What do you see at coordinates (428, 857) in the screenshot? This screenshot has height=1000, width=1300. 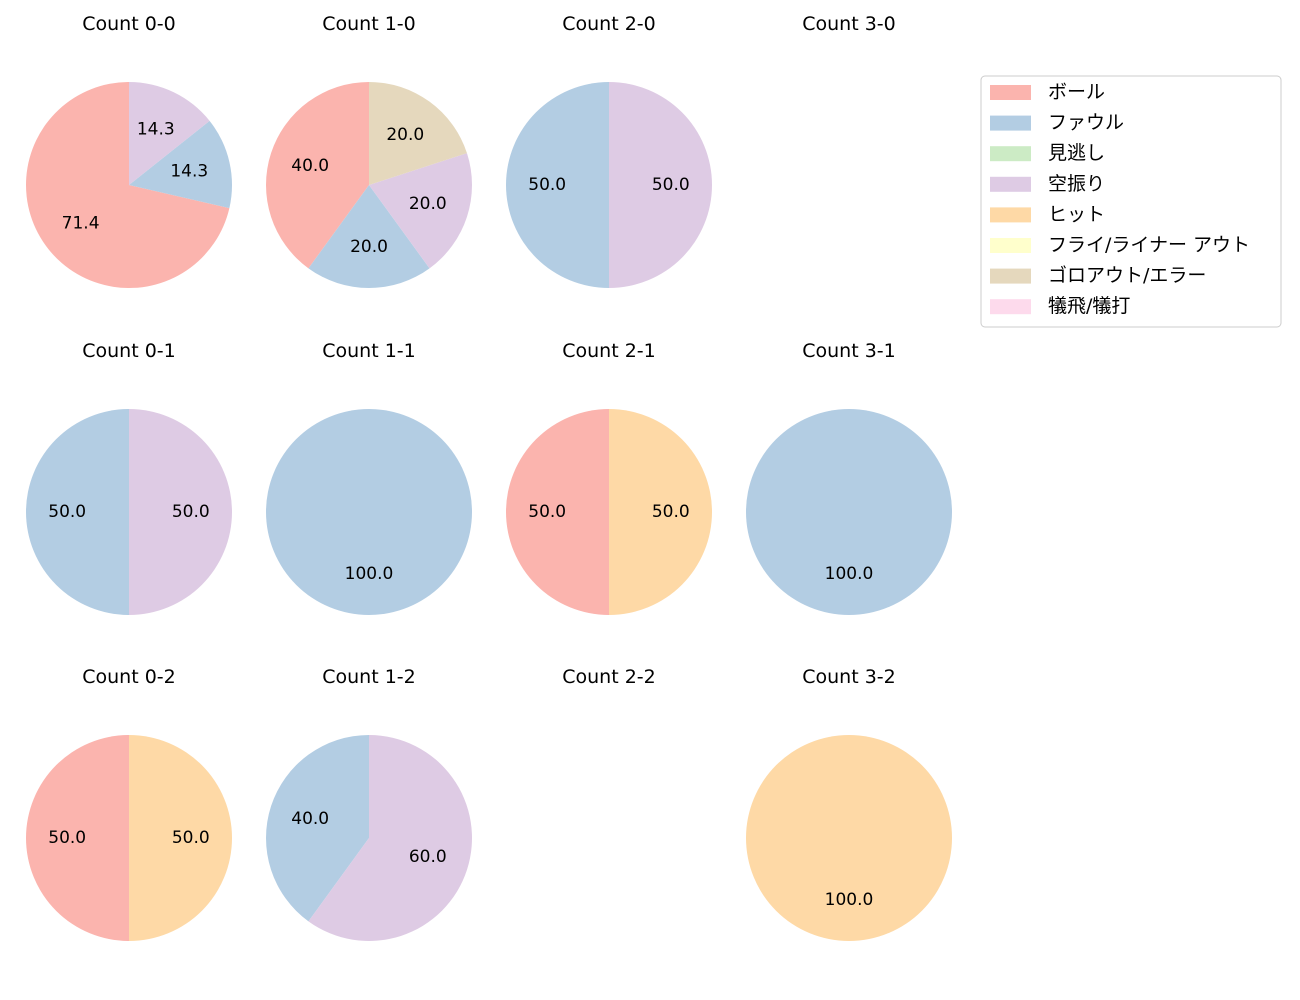 I see `pie-slice-label: 60.0` at bounding box center [428, 857].